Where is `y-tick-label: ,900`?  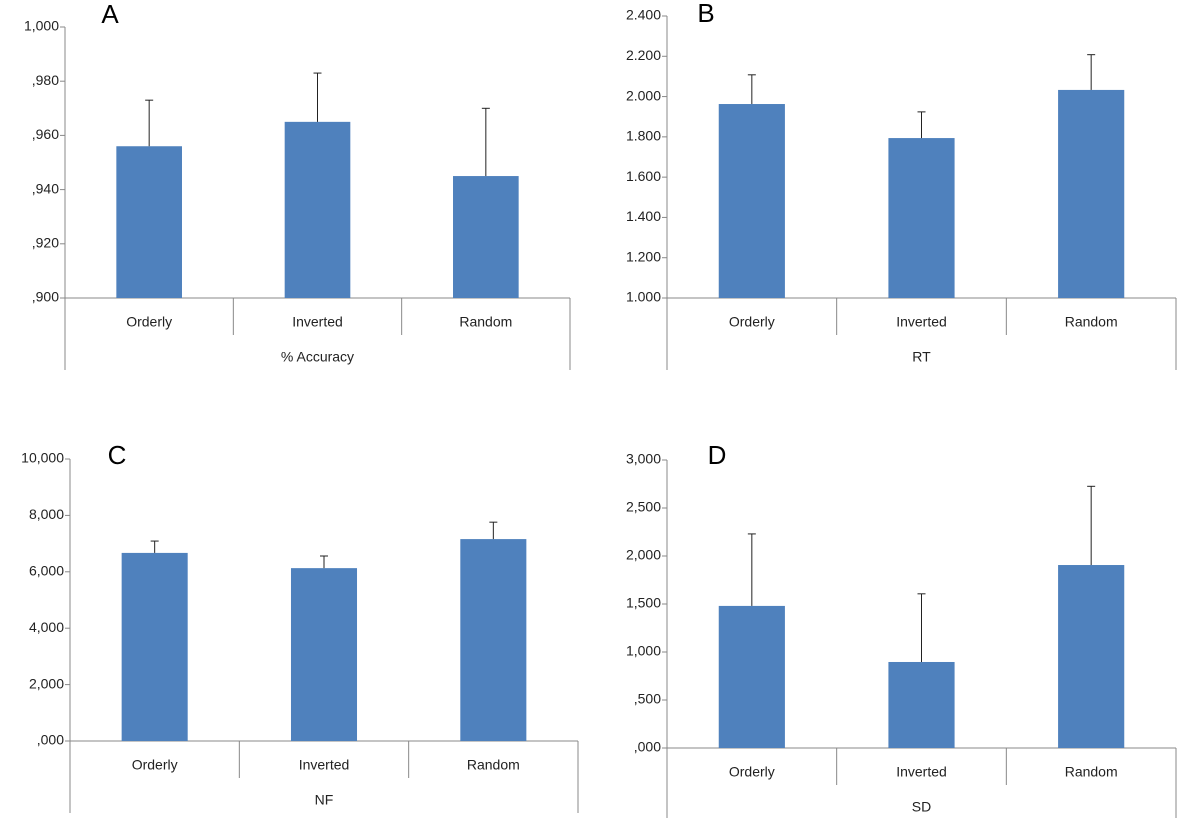
y-tick-label: ,900 is located at coordinates (45, 297).